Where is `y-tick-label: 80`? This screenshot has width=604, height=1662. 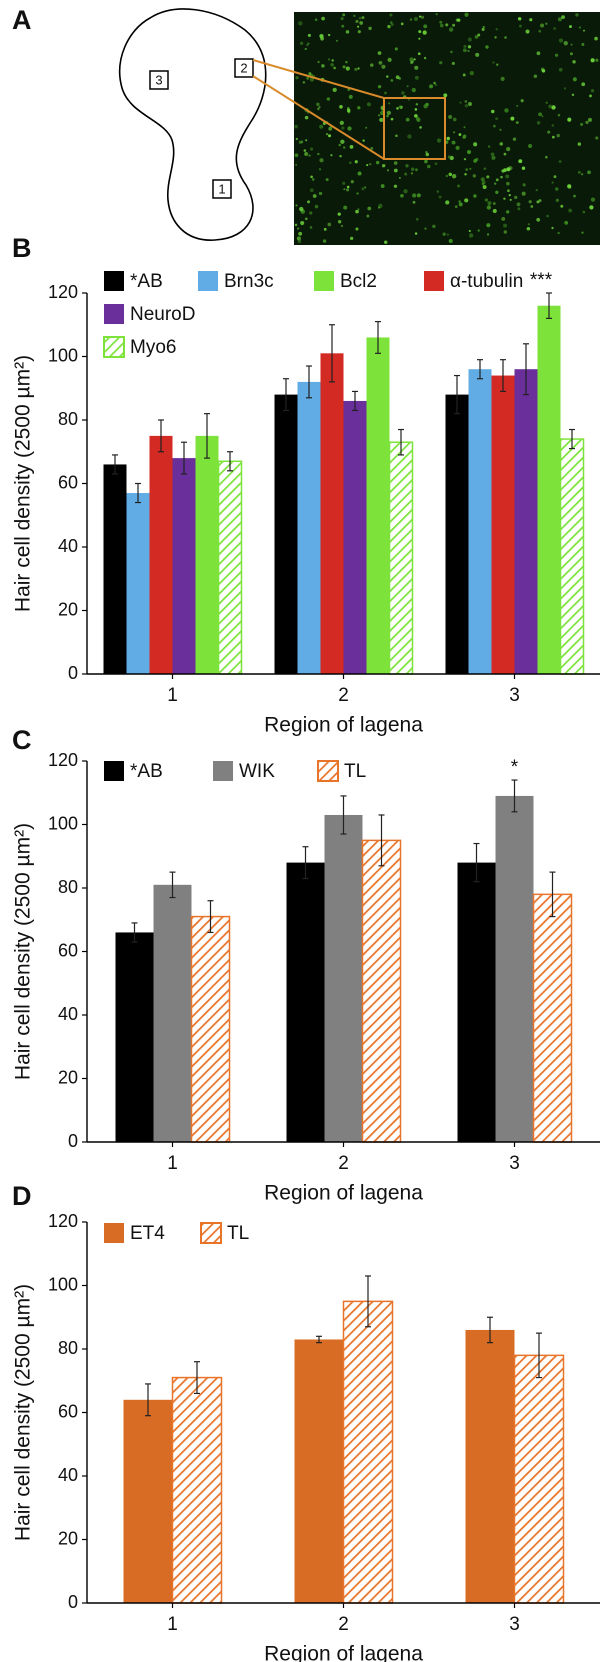 y-tick-label: 80 is located at coordinates (68, 1348).